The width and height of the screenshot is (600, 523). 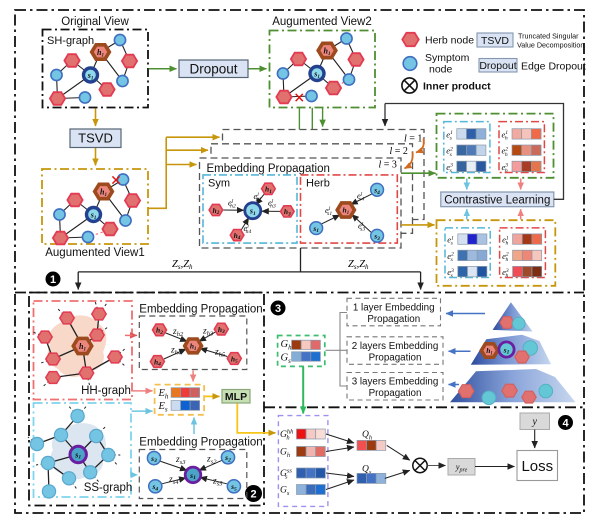 What do you see at coordinates (95, 138) in the screenshot?
I see `svg-text: TSVD` at bounding box center [95, 138].